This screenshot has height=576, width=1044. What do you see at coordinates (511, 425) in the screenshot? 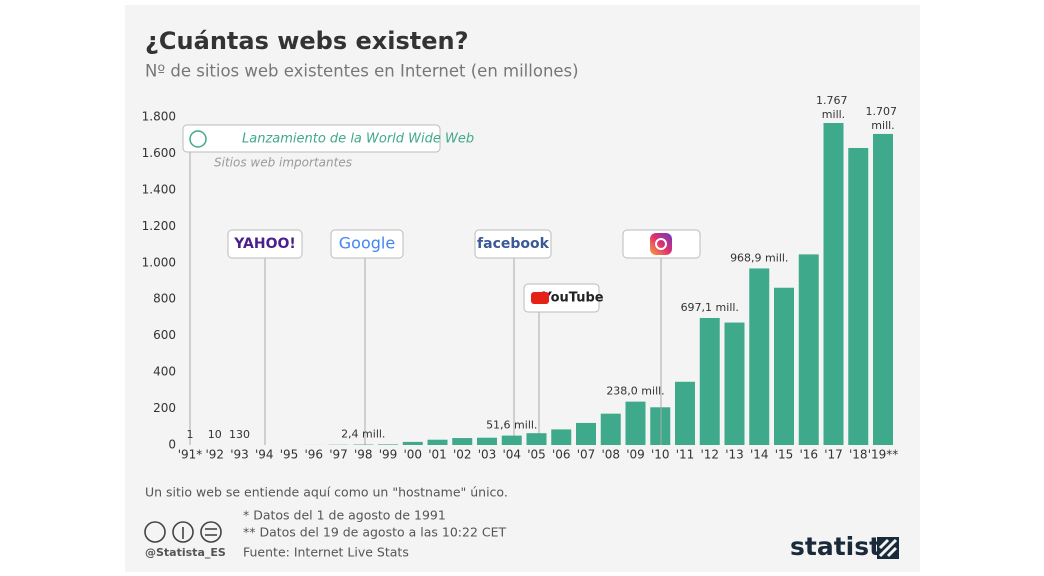
I see `value-label: 51,6 mill.` at bounding box center [511, 425].